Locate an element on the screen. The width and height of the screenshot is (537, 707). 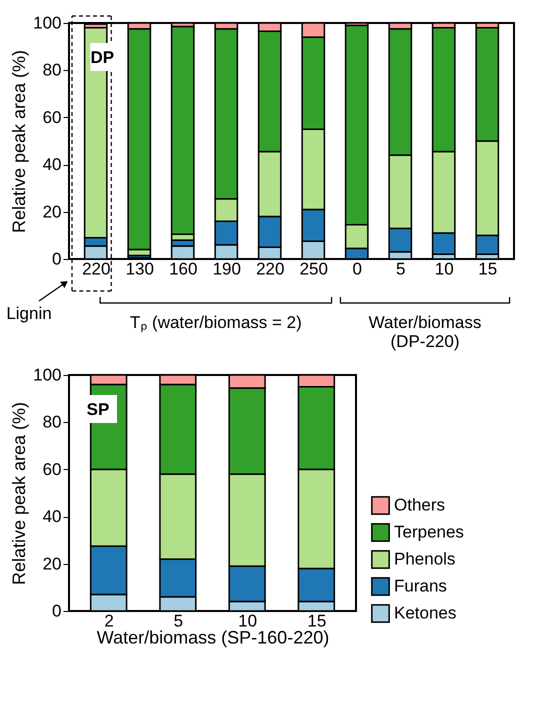
text: Lignin is located at coordinates (29, 313).